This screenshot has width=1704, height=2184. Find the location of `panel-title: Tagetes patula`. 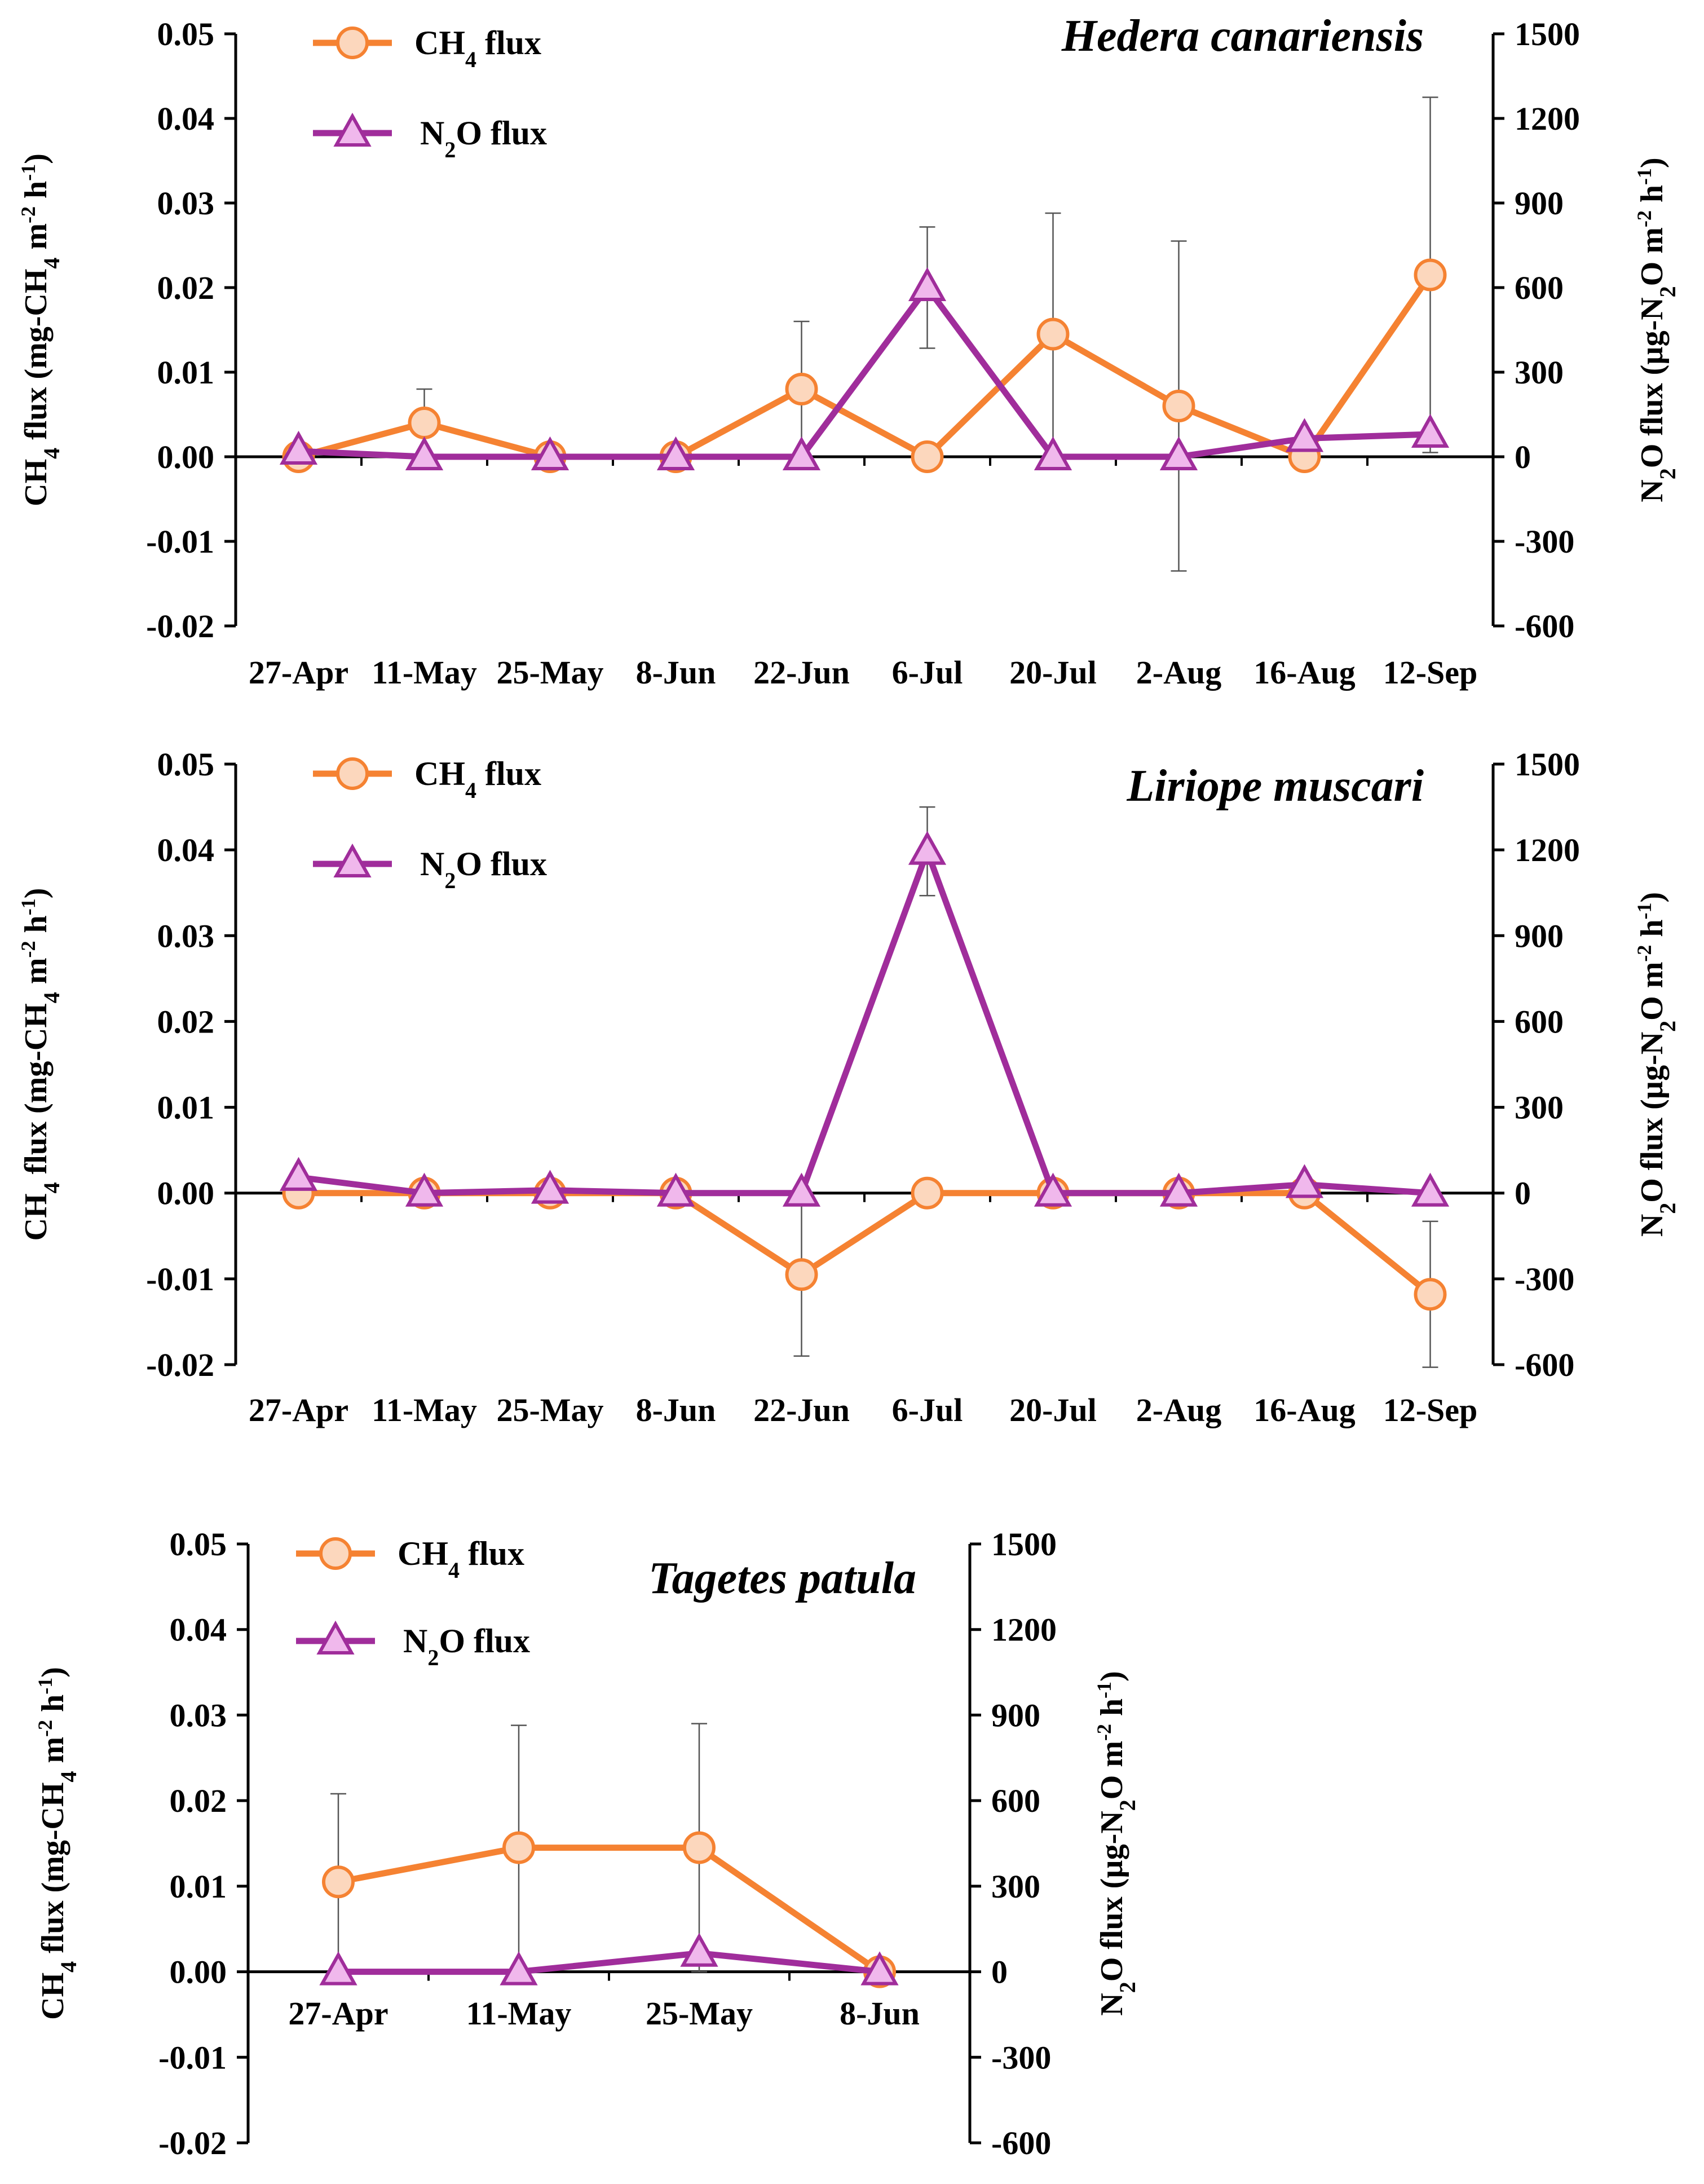

panel-title: Tagetes patula is located at coordinates (782, 1578).